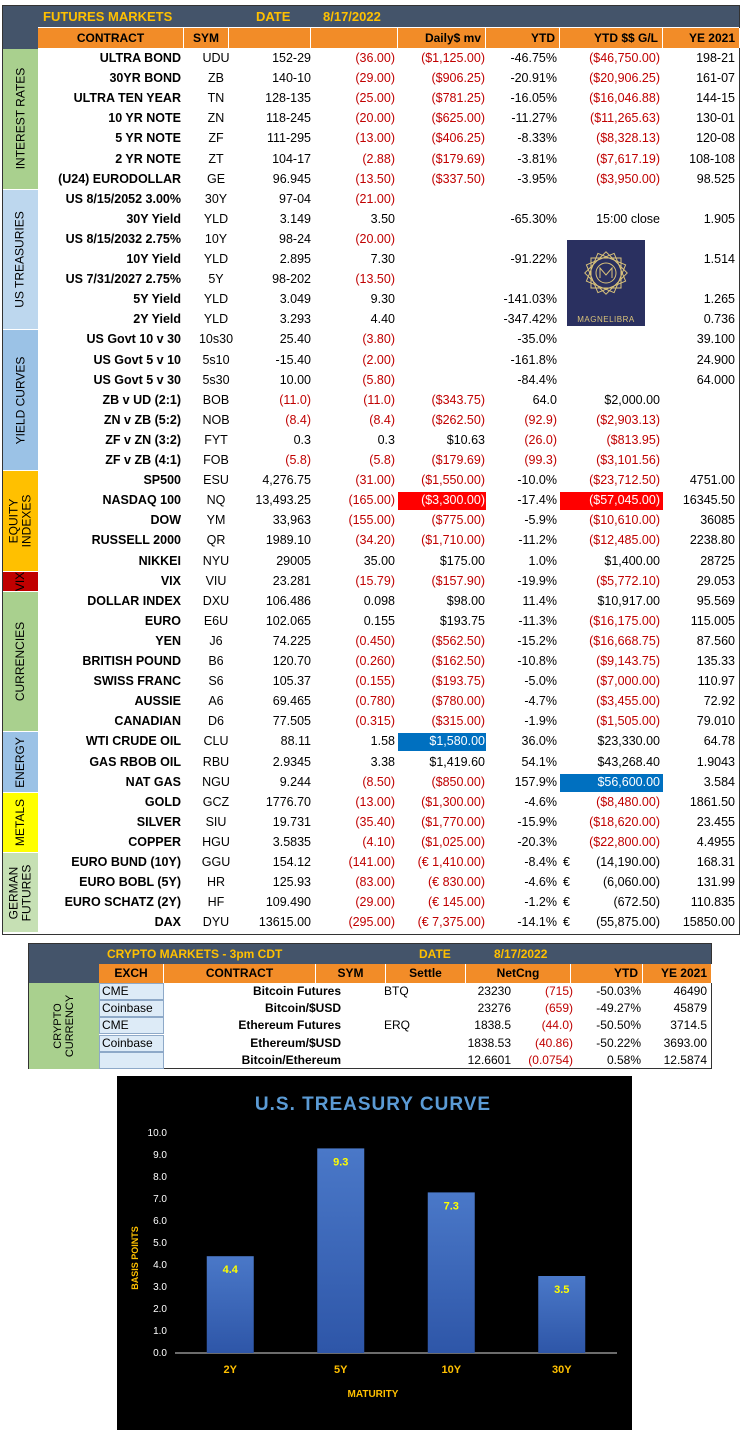 This screenshot has height=1432, width=743. What do you see at coordinates (131, 661) in the screenshot?
I see `cell-contract: BRITISH POUND` at bounding box center [131, 661].